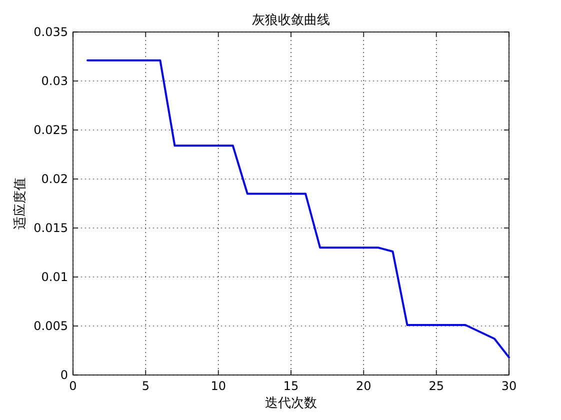  What do you see at coordinates (54, 277) in the screenshot?
I see `y-tick-label: 0.01` at bounding box center [54, 277].